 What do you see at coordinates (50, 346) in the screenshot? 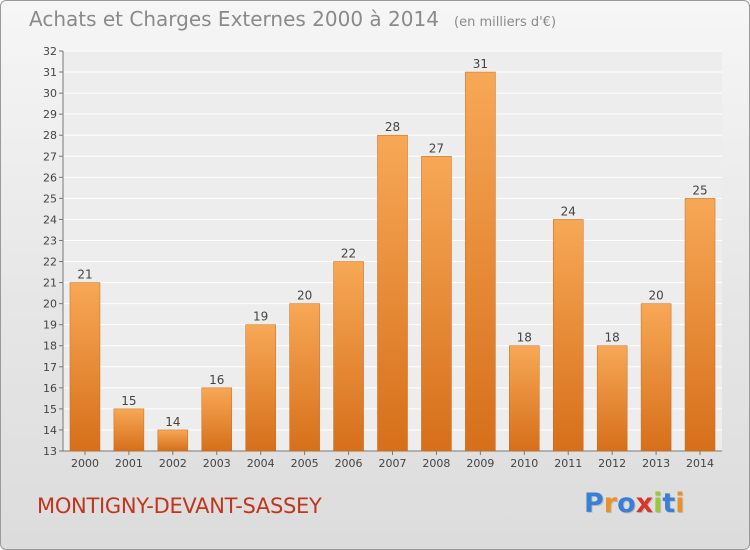
I see `y-tick-label: 18` at bounding box center [50, 346].